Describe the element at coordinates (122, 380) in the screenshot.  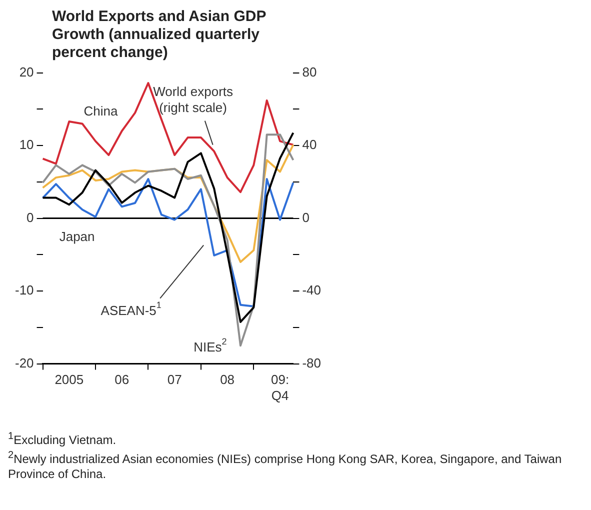
I see `x-tick-label: 06` at that location.